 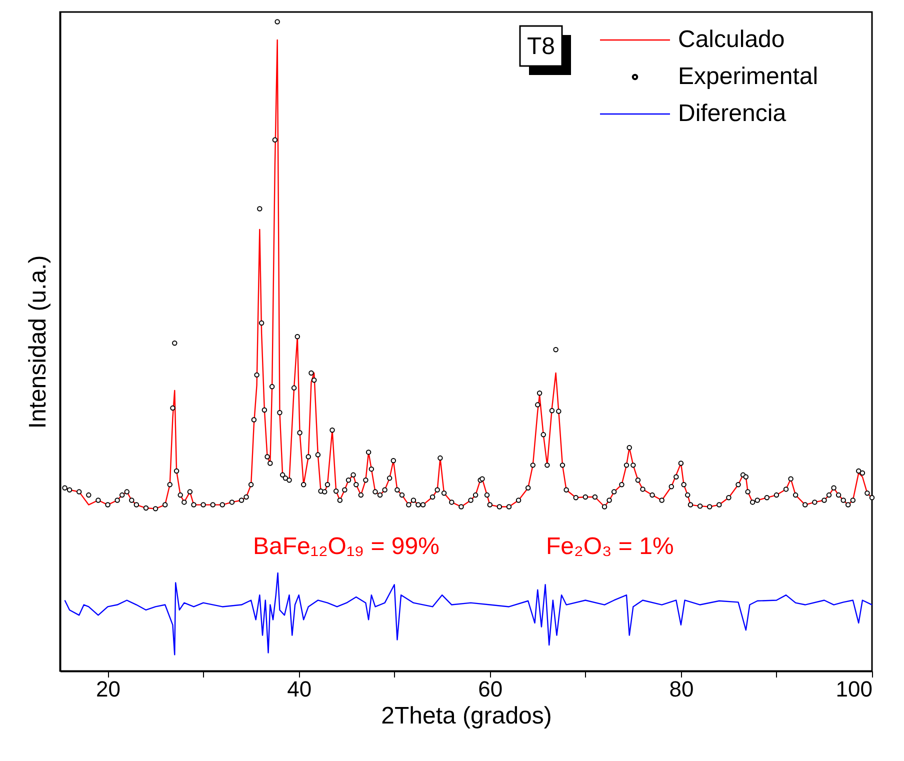 I want to click on x-tick-label: 40, so click(x=299, y=689).